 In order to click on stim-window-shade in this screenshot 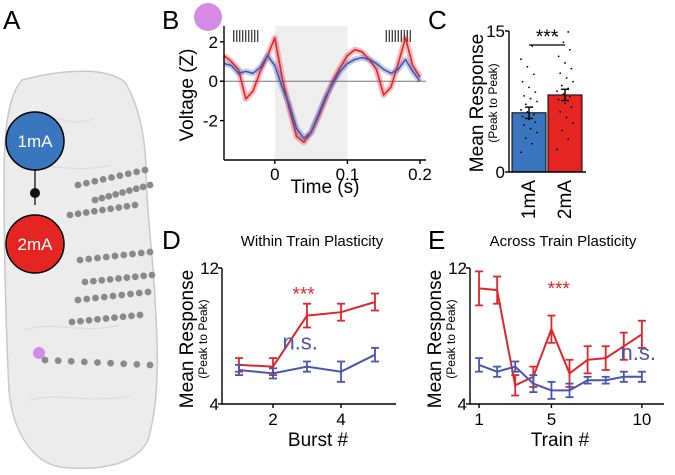, I will do `click(311, 93)`.